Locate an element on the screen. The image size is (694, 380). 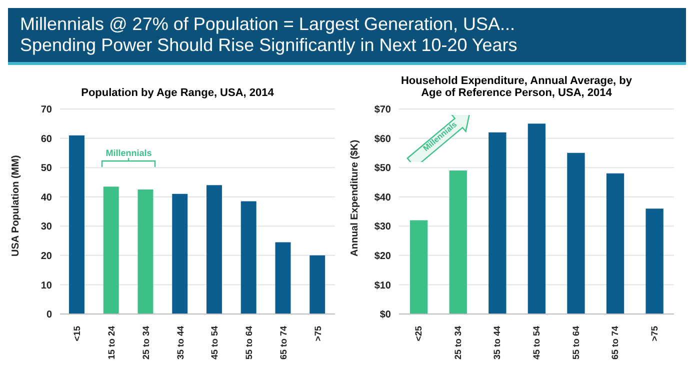
x-tick-label: 15 to 24 is located at coordinates (111, 343).